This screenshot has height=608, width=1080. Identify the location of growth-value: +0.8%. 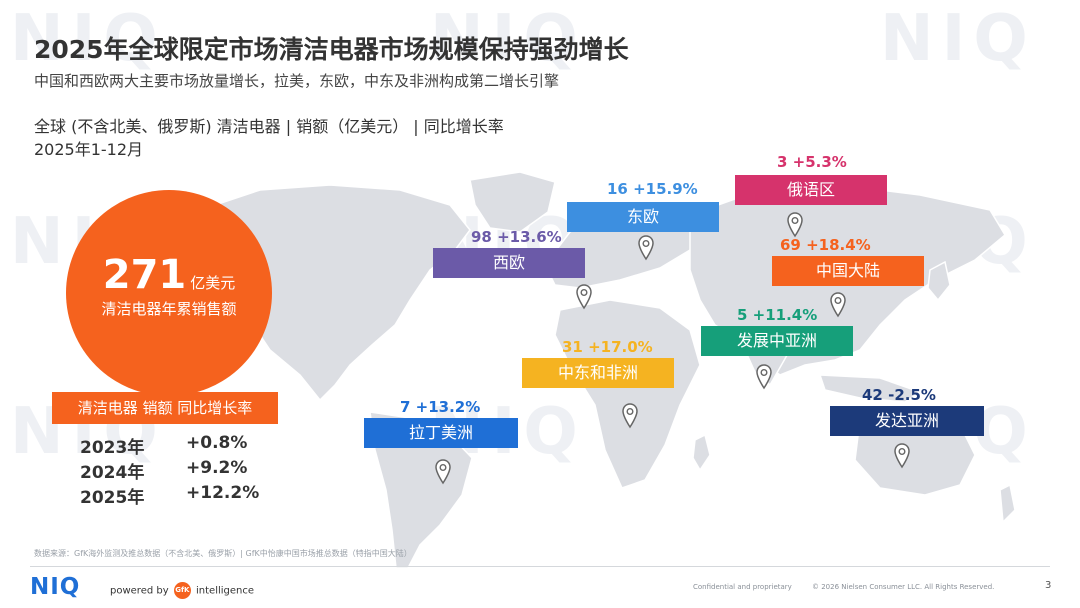
(217, 443).